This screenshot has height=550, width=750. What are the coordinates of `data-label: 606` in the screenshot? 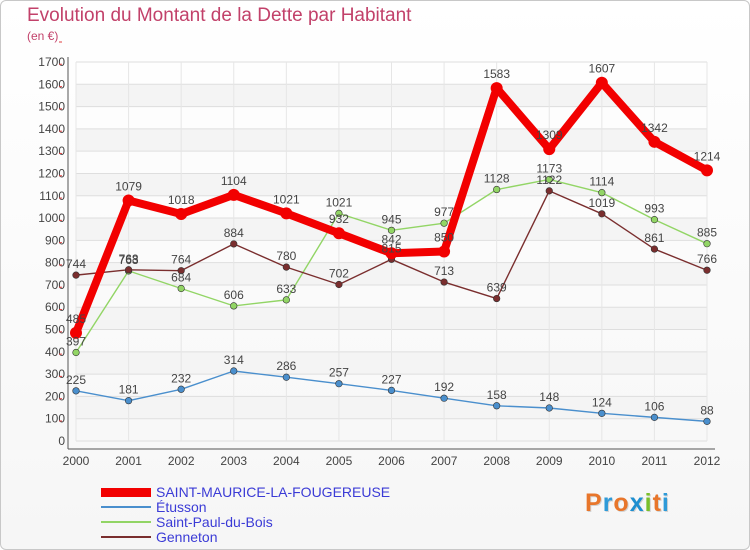 It's located at (234, 295).